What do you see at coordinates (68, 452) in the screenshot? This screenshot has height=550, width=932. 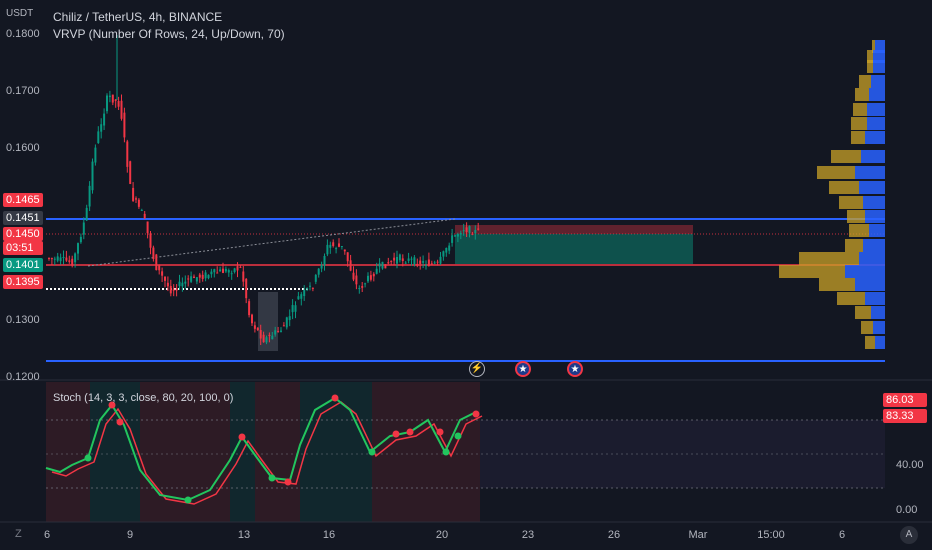 I see `stoch-band` at bounding box center [68, 452].